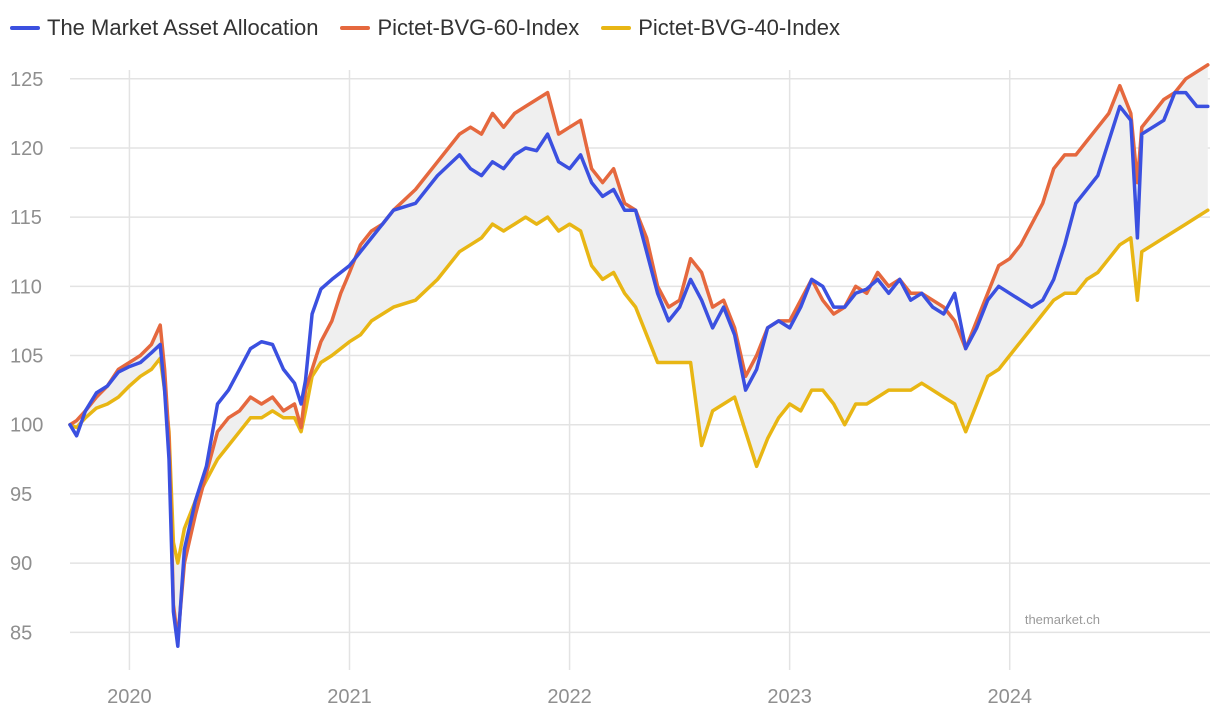 The width and height of the screenshot is (1220, 716). Describe the element at coordinates (789, 697) in the screenshot. I see `x-tick-label: 2023` at that location.